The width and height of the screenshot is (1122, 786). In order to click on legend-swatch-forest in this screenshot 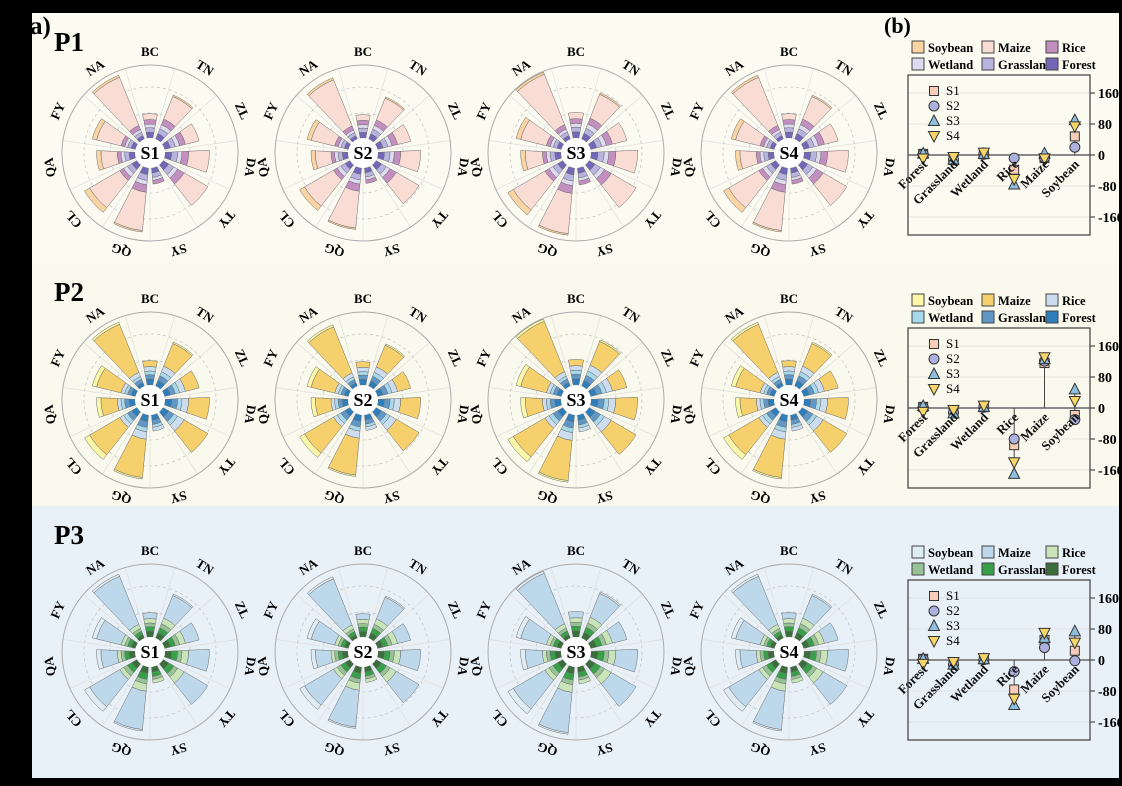, I will do `click(1052, 64)`.